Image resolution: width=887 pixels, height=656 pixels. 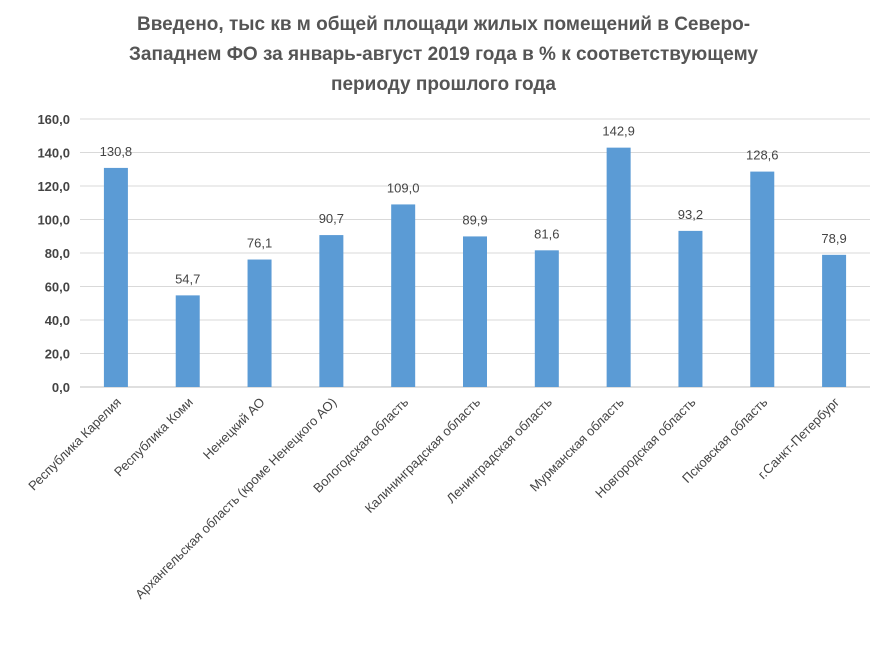 What do you see at coordinates (234, 429) in the screenshot?
I see `category-label: Ненецкий АО` at bounding box center [234, 429].